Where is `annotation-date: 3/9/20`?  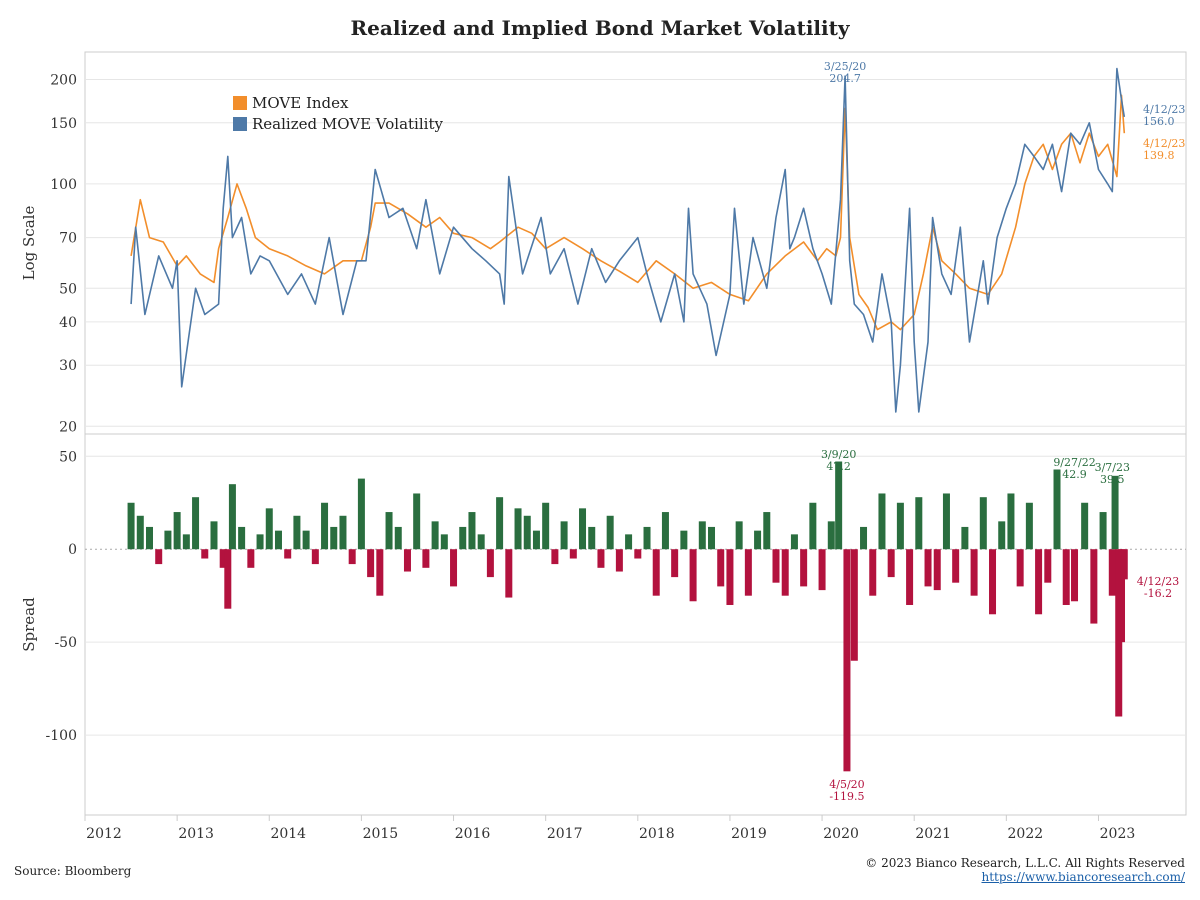
annotation-date: 3/9/20 is located at coordinates (838, 454).